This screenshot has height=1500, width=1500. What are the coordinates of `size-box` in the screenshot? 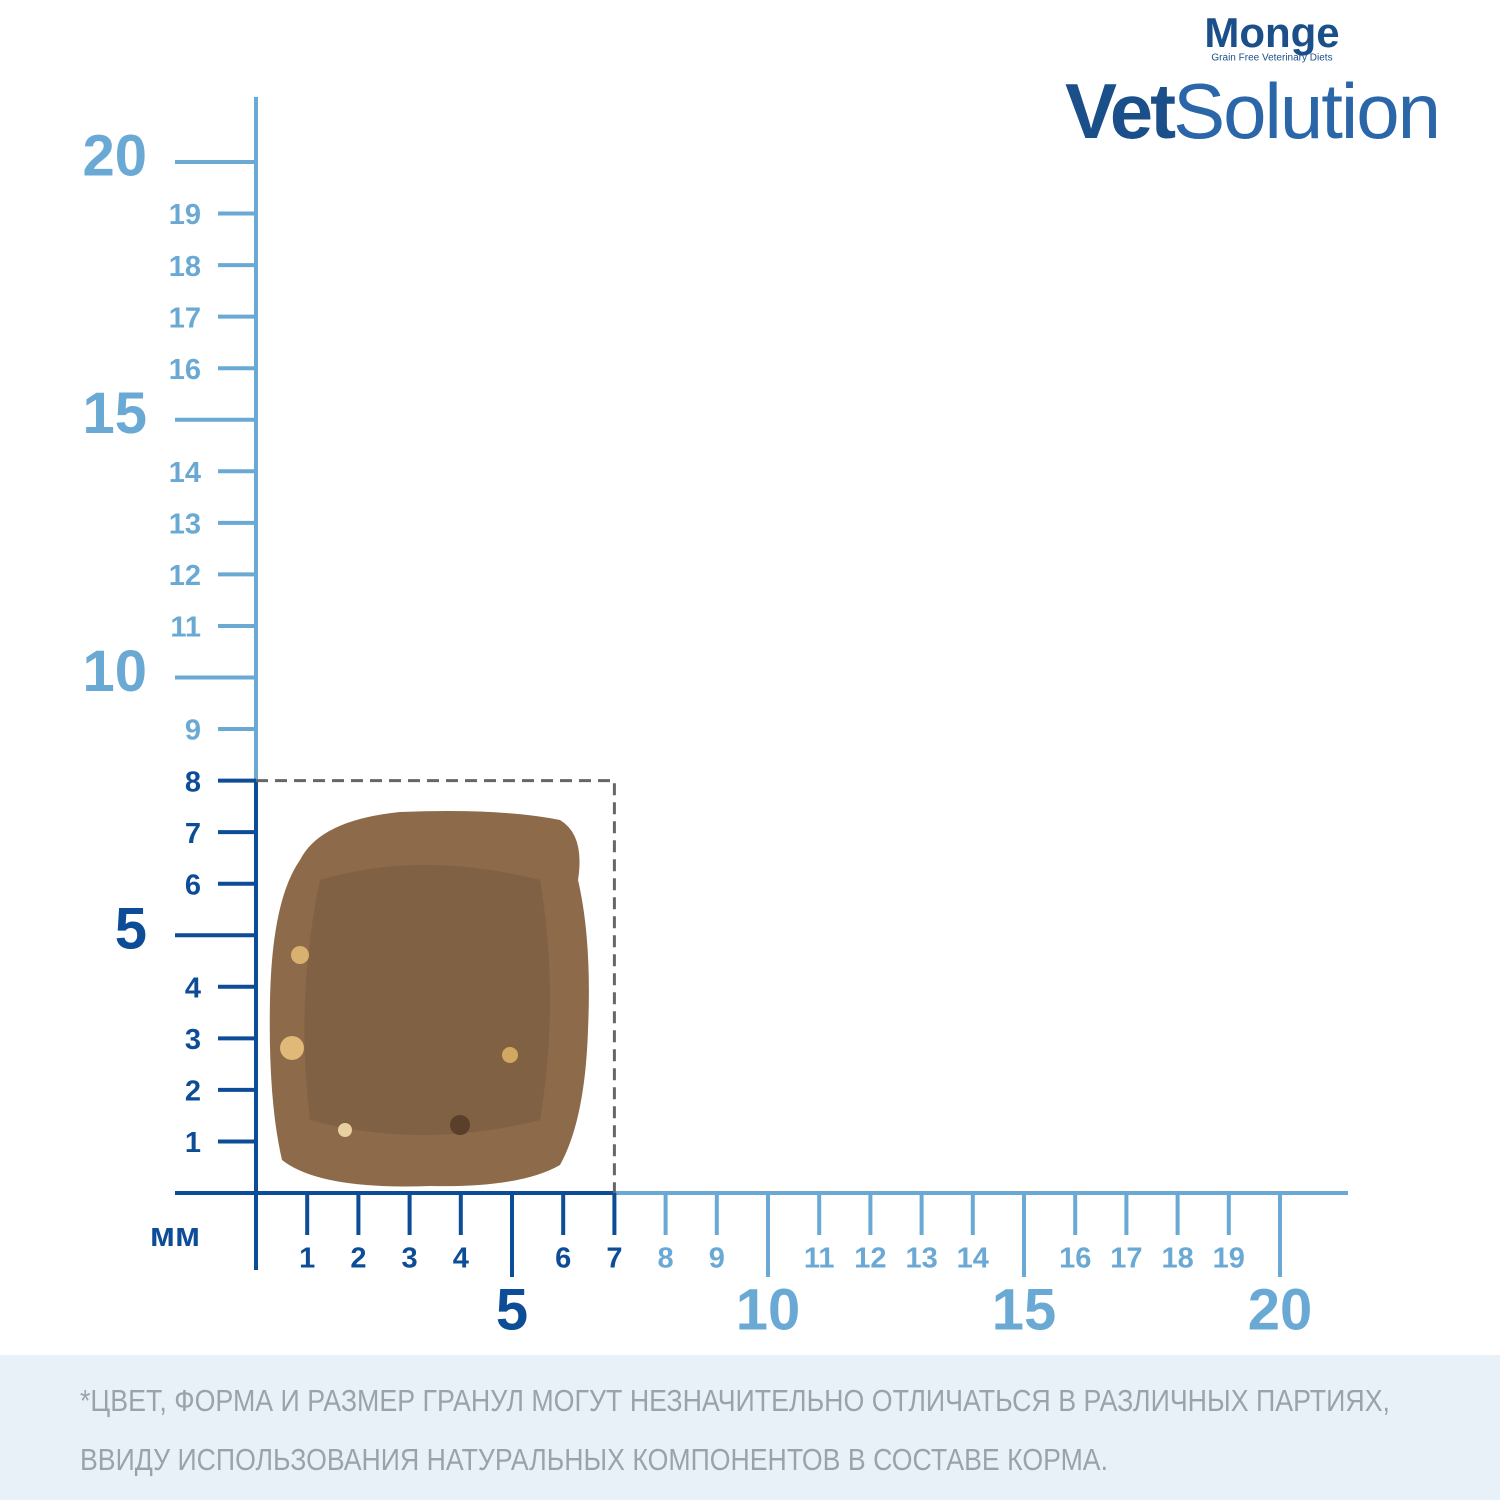 It's located at (436, 986).